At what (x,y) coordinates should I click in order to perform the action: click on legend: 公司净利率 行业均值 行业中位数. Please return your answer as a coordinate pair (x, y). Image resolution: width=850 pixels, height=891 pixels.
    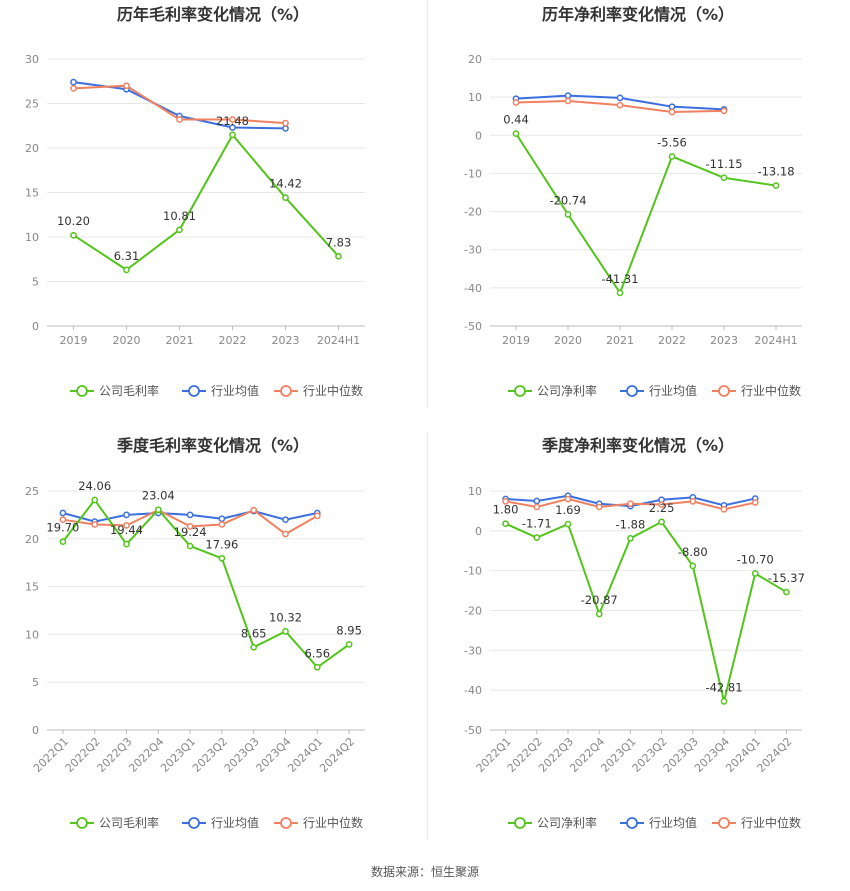
    Looking at the image, I should click on (654, 390).